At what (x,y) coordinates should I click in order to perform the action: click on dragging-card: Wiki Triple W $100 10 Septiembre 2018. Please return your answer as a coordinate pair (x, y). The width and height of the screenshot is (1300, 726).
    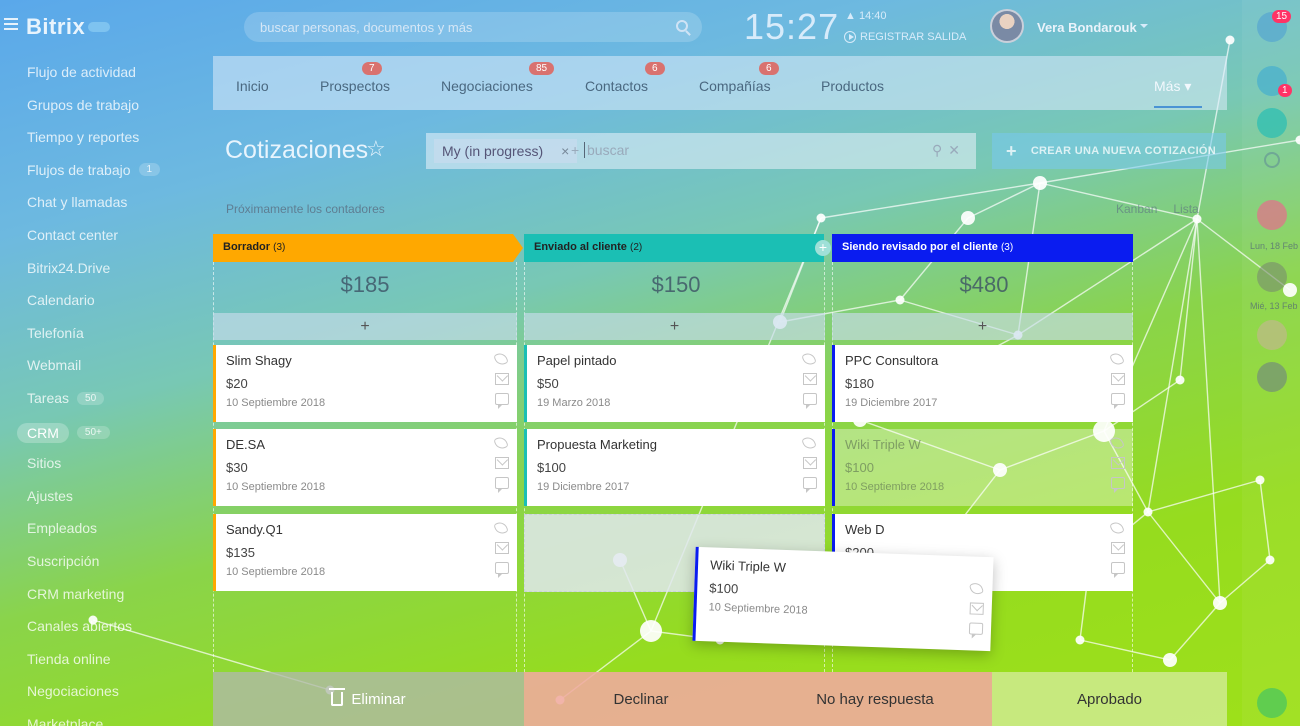
    Looking at the image, I should click on (843, 599).